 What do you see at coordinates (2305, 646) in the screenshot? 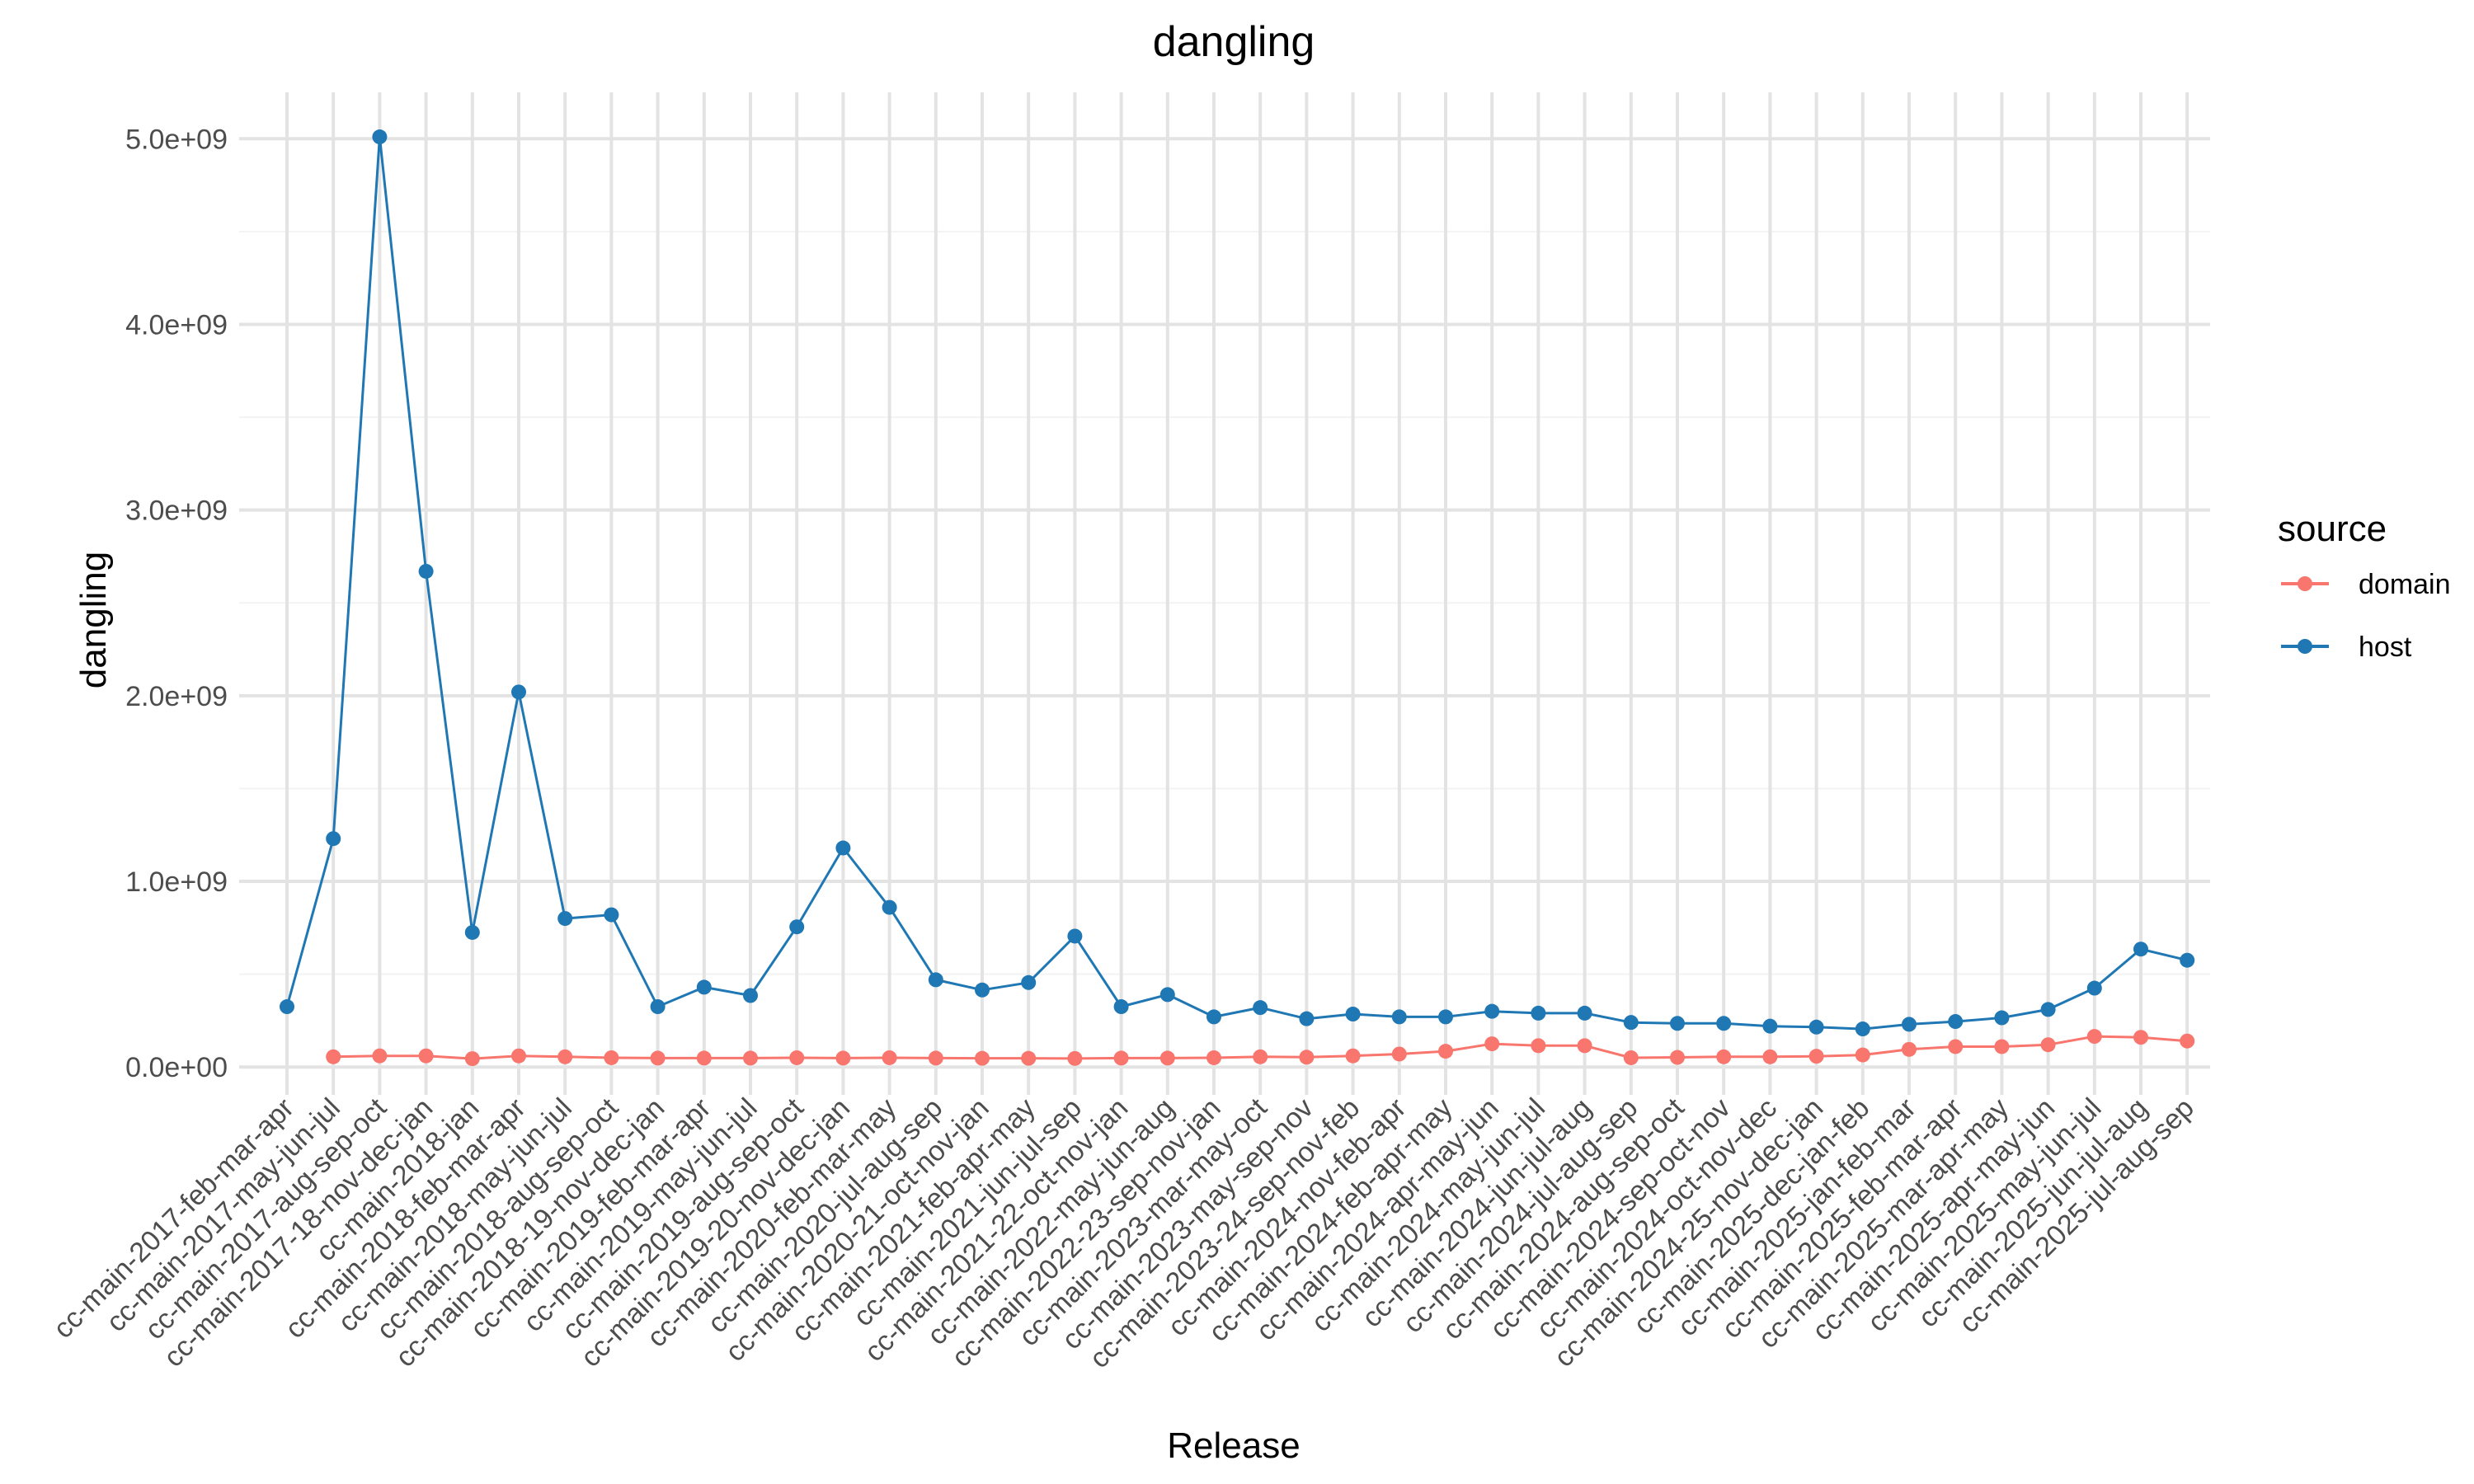
I see `legend-key-host-point` at bounding box center [2305, 646].